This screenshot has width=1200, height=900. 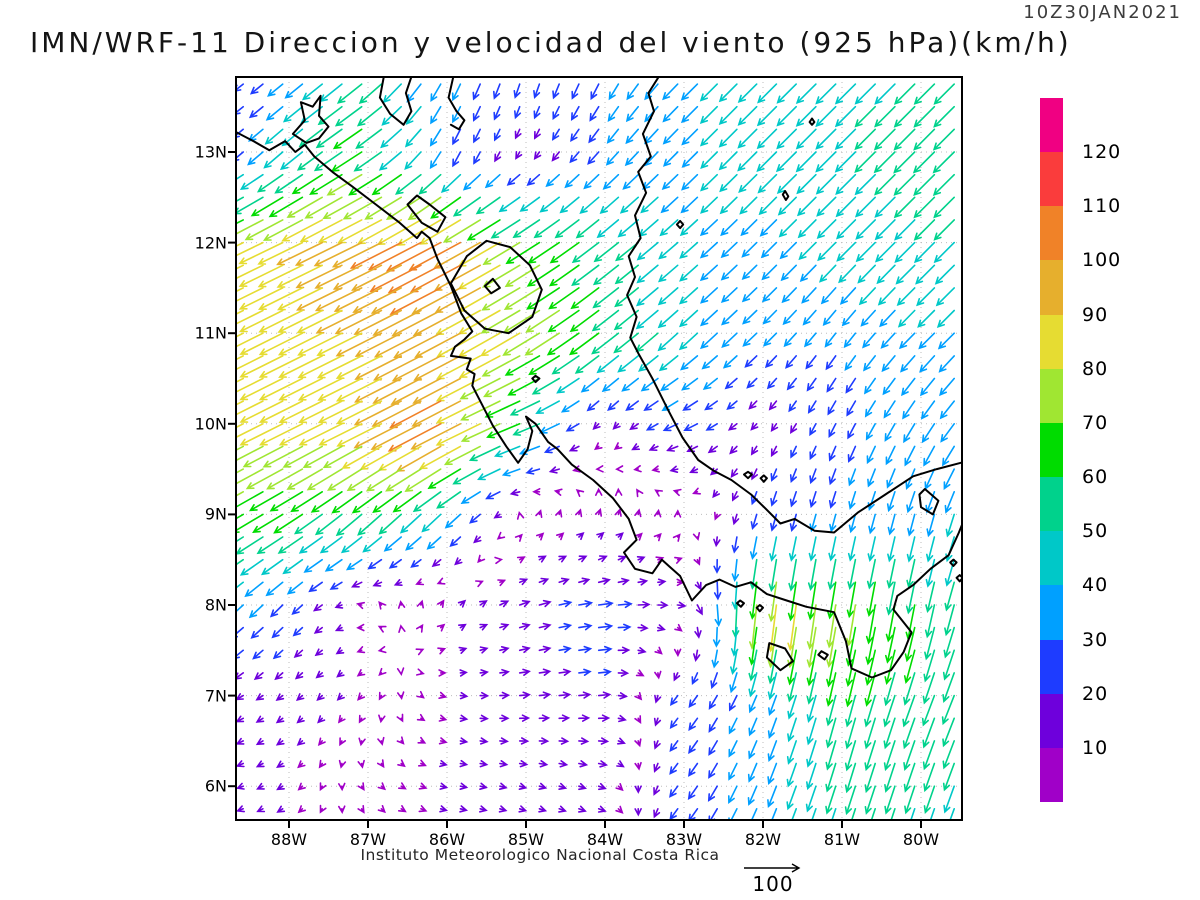 I want to click on caribbean-coast, so click(x=794, y=305).